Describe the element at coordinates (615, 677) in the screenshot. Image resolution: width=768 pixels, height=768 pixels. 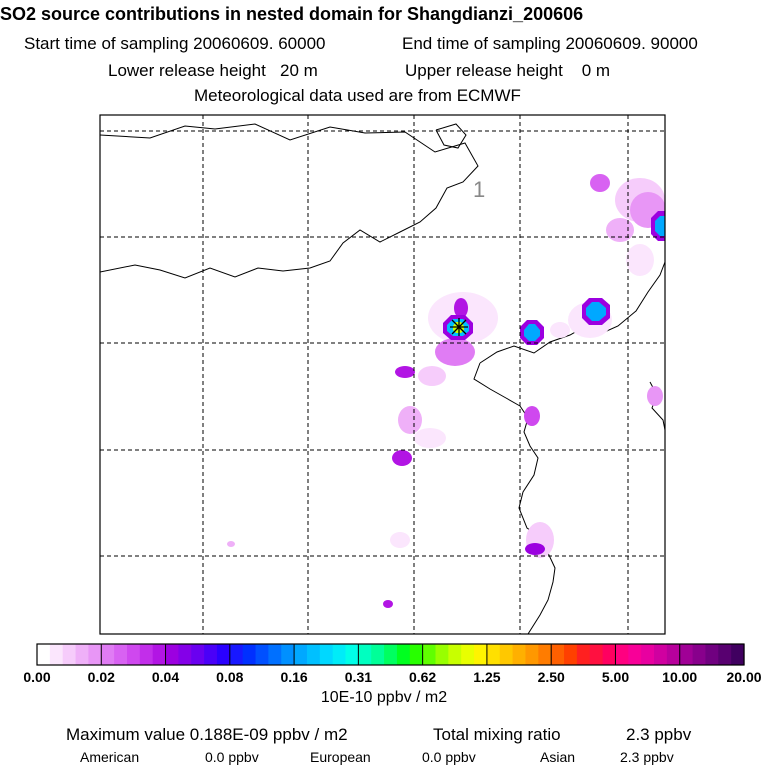
I see `colorbar-tick-label: 5.00` at that location.